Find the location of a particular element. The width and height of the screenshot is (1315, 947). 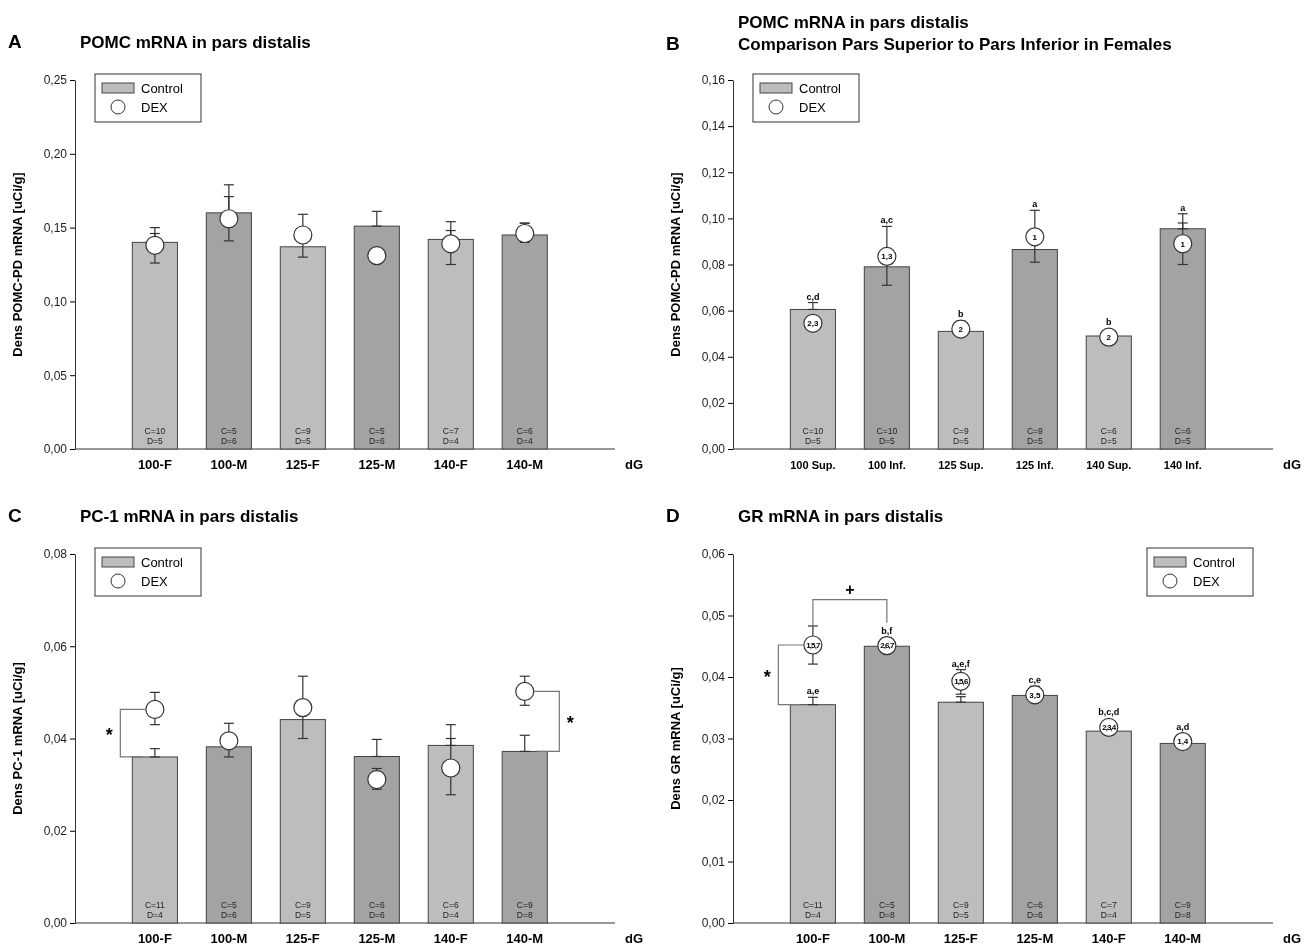

bracket: + is located at coordinates (850, 603).